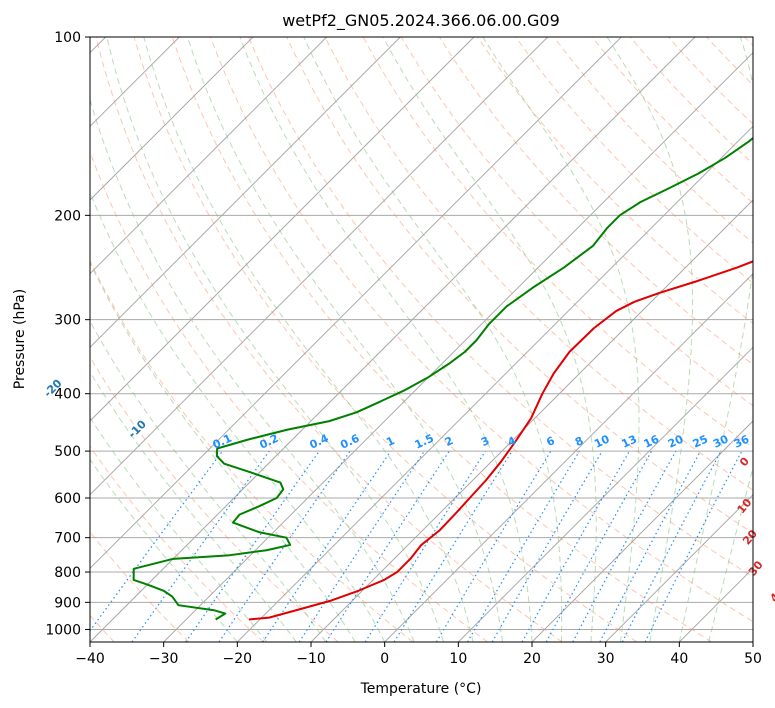 The height and width of the screenshot is (708, 775). Describe the element at coordinates (20, 339) in the screenshot. I see `y-axis-label: Pressure (hPa)` at that location.